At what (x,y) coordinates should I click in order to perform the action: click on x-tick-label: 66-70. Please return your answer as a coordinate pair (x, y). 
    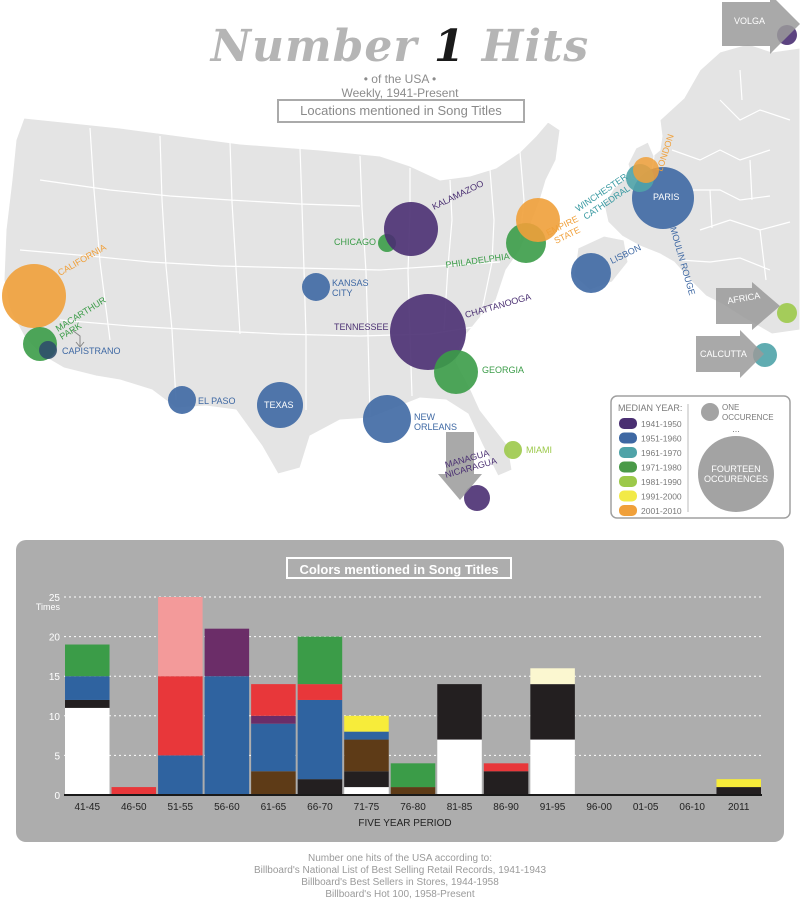
    Looking at the image, I should click on (320, 807).